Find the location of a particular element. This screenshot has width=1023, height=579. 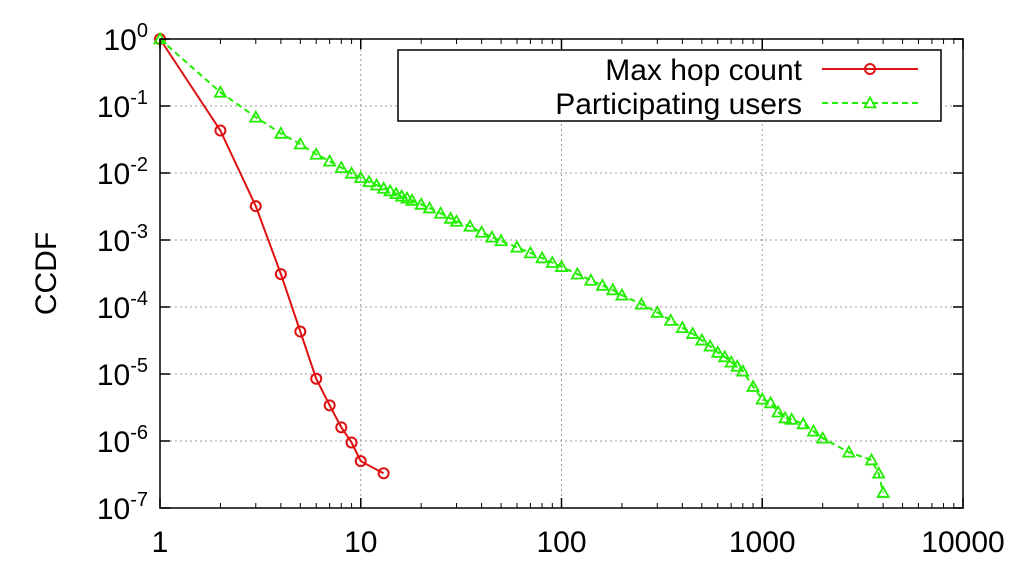

legend-label: Participating users is located at coordinates (678, 104).